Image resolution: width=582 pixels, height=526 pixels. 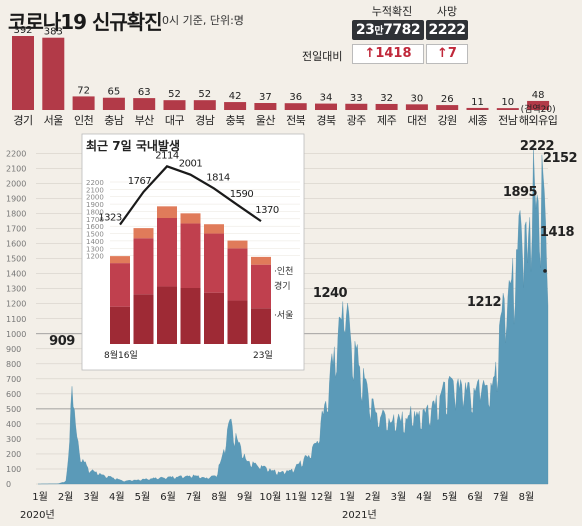 What do you see at coordinates (283, 271) in the screenshot?
I see `inset-legend-incheon: ·인천` at bounding box center [283, 271].